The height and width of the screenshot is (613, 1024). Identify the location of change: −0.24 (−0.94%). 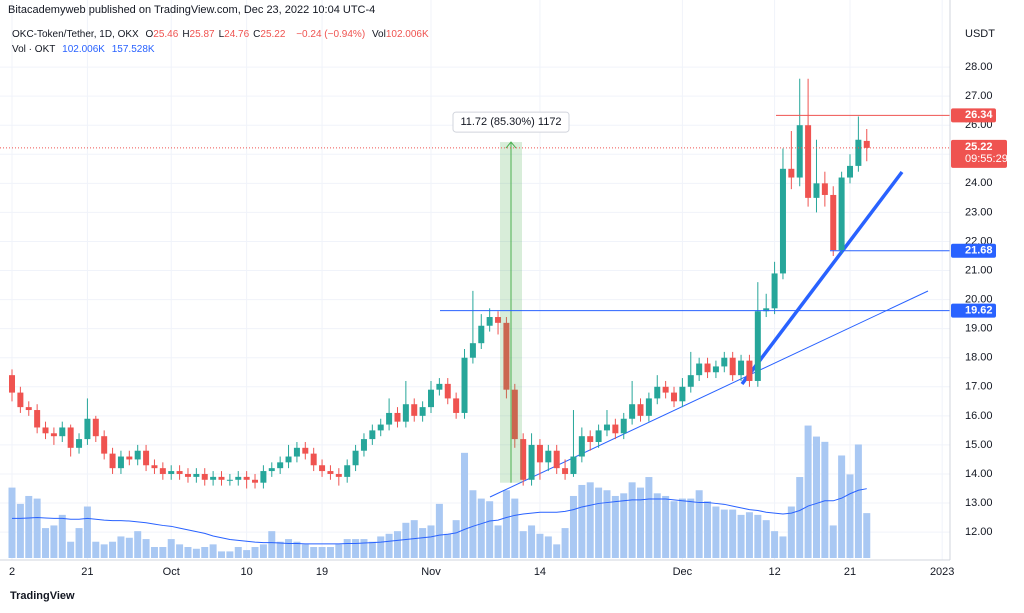
(331, 34).